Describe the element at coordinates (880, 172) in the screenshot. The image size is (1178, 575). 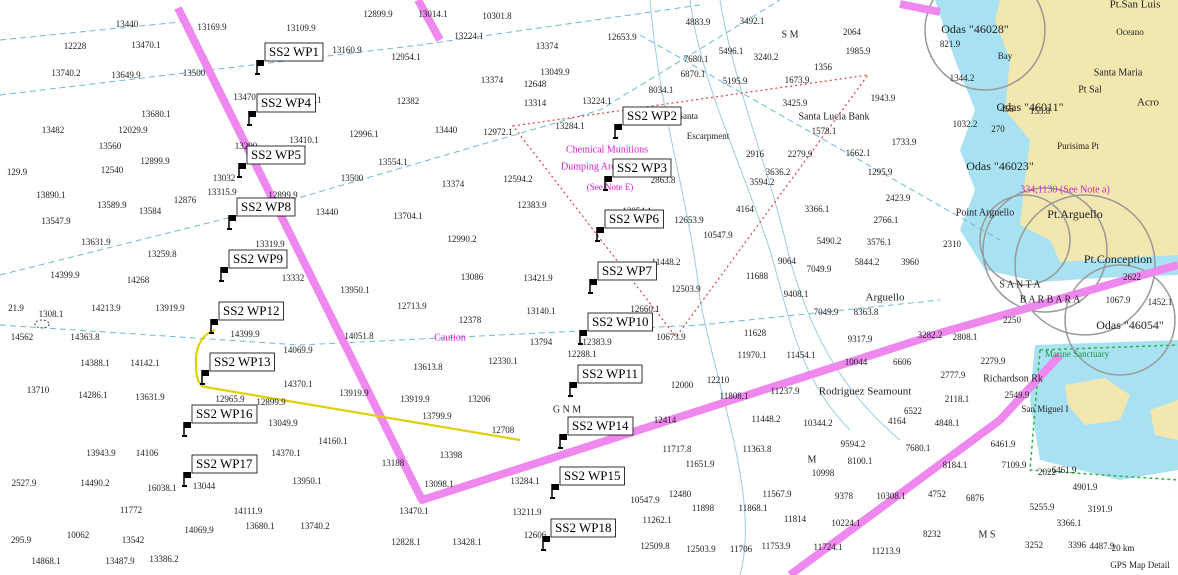
I see `sounding: 1295.9` at that location.